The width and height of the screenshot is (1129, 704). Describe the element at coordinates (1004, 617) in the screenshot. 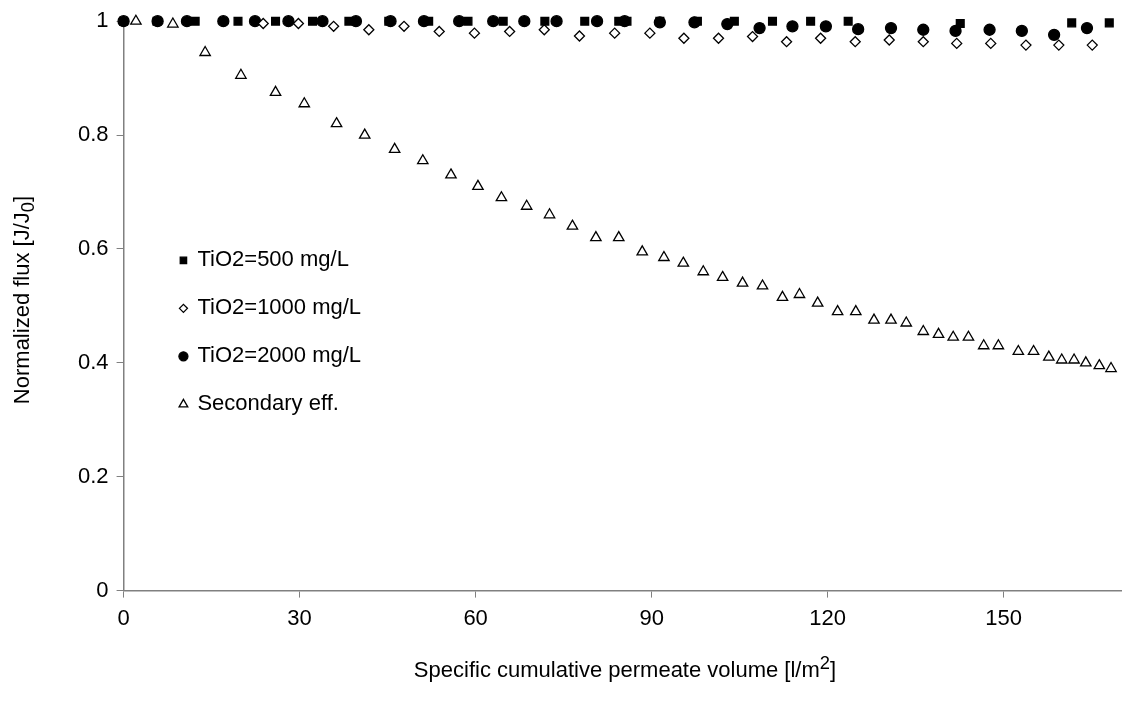

I see `x-tick-label: 150` at that location.